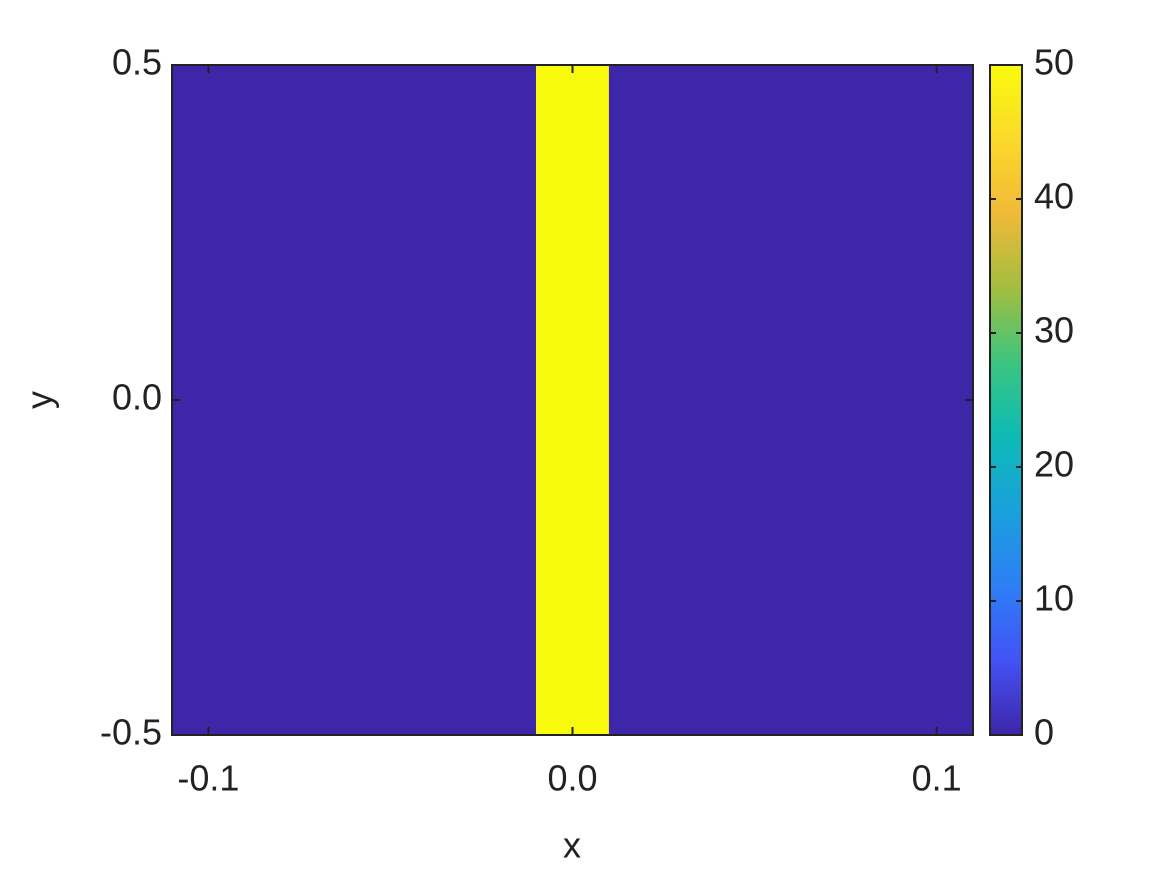 The image size is (1167, 875). I want to click on colorbar-tick-label: 40, so click(1054, 196).